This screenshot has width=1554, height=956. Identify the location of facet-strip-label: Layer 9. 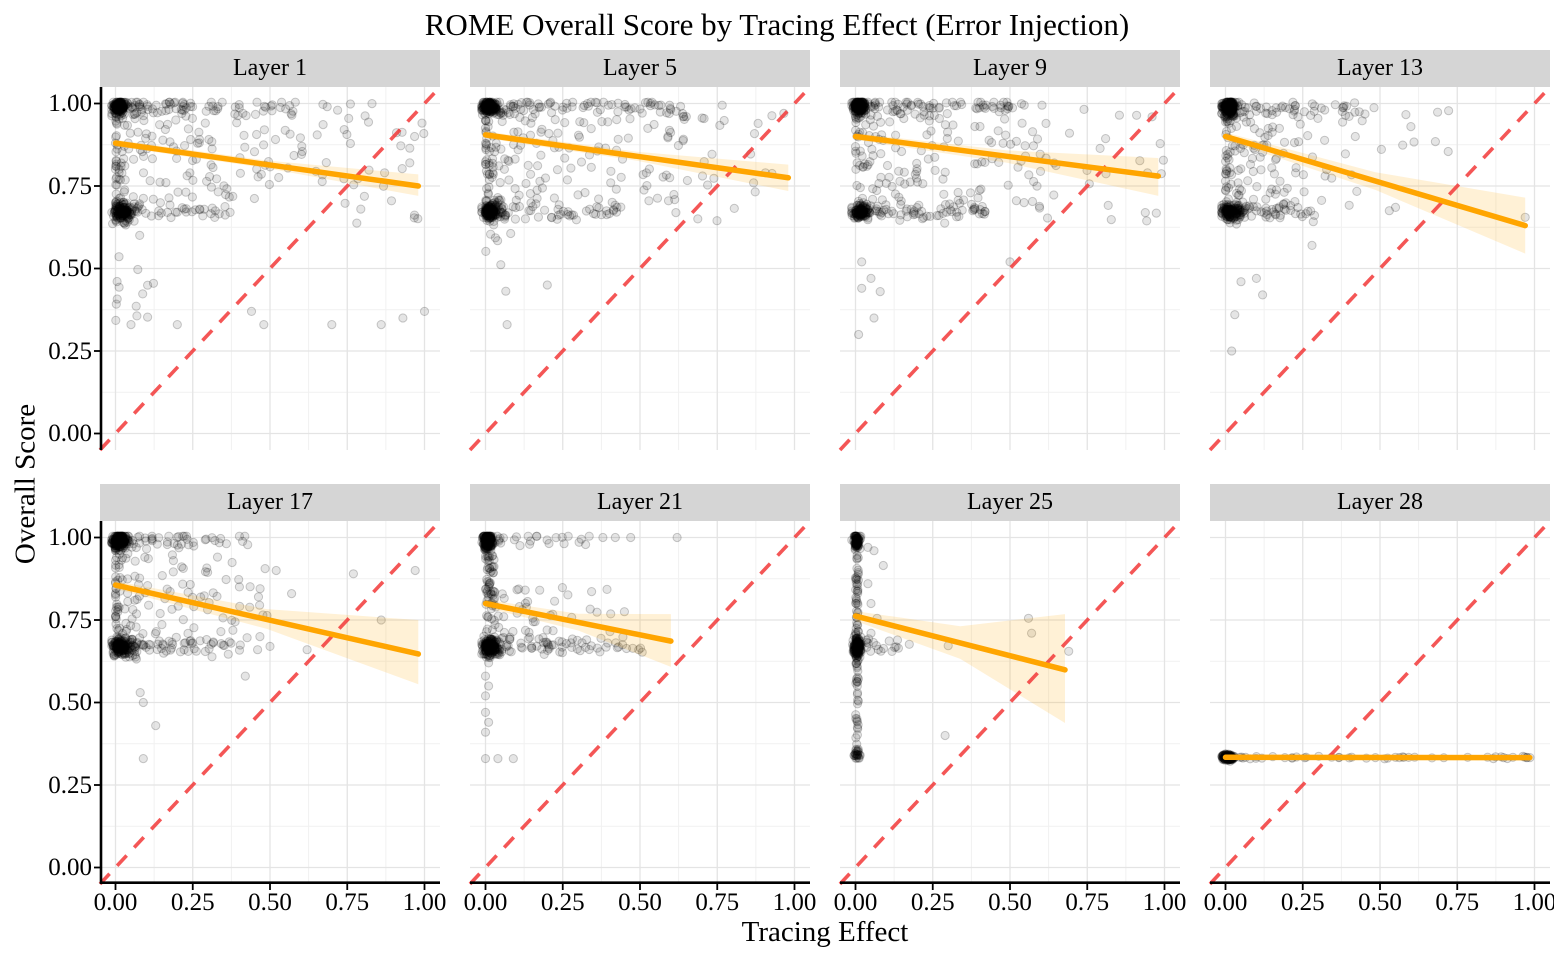
(1010, 68).